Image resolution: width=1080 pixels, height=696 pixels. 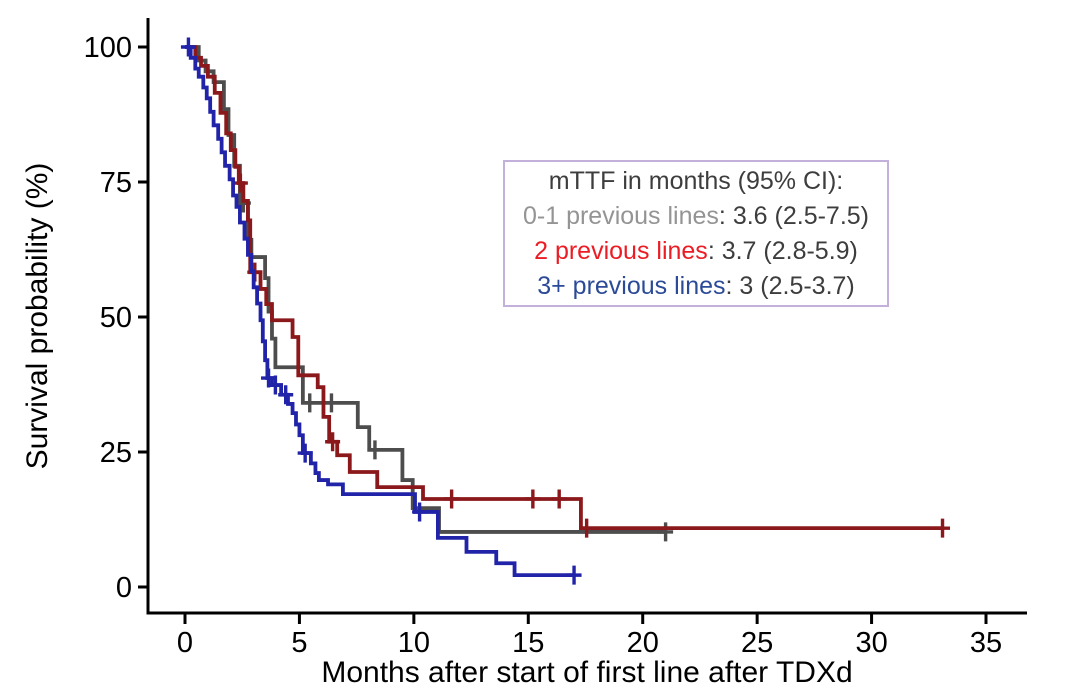 I want to click on legend-entry-1: 2 previous lines: 3.7 (2.8-5.9), so click(x=696, y=251).